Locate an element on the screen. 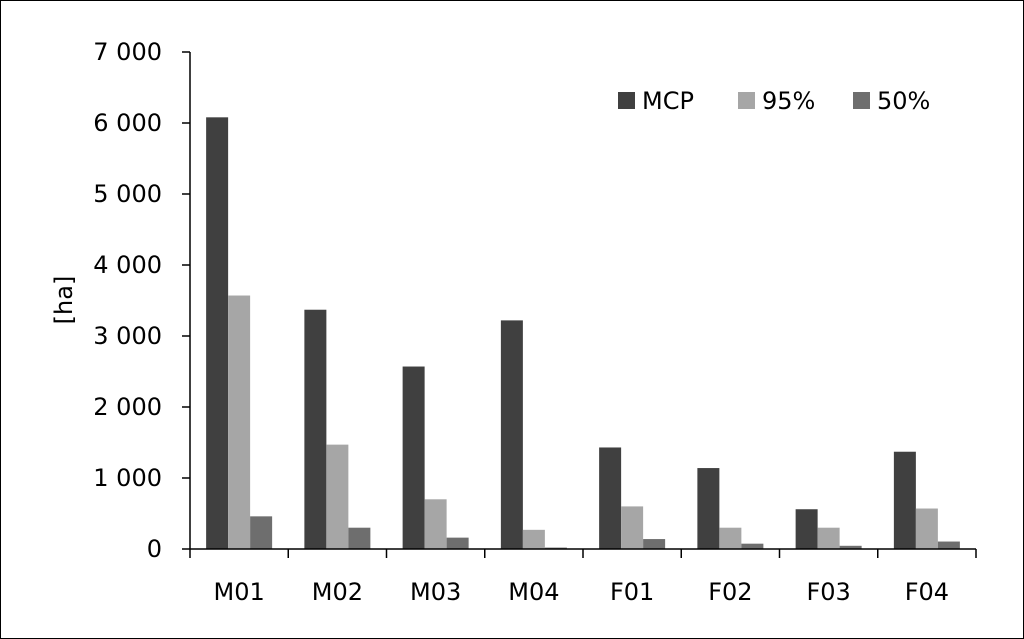 This screenshot has height=639, width=1024. bar-m02-50pct is located at coordinates (359, 538).